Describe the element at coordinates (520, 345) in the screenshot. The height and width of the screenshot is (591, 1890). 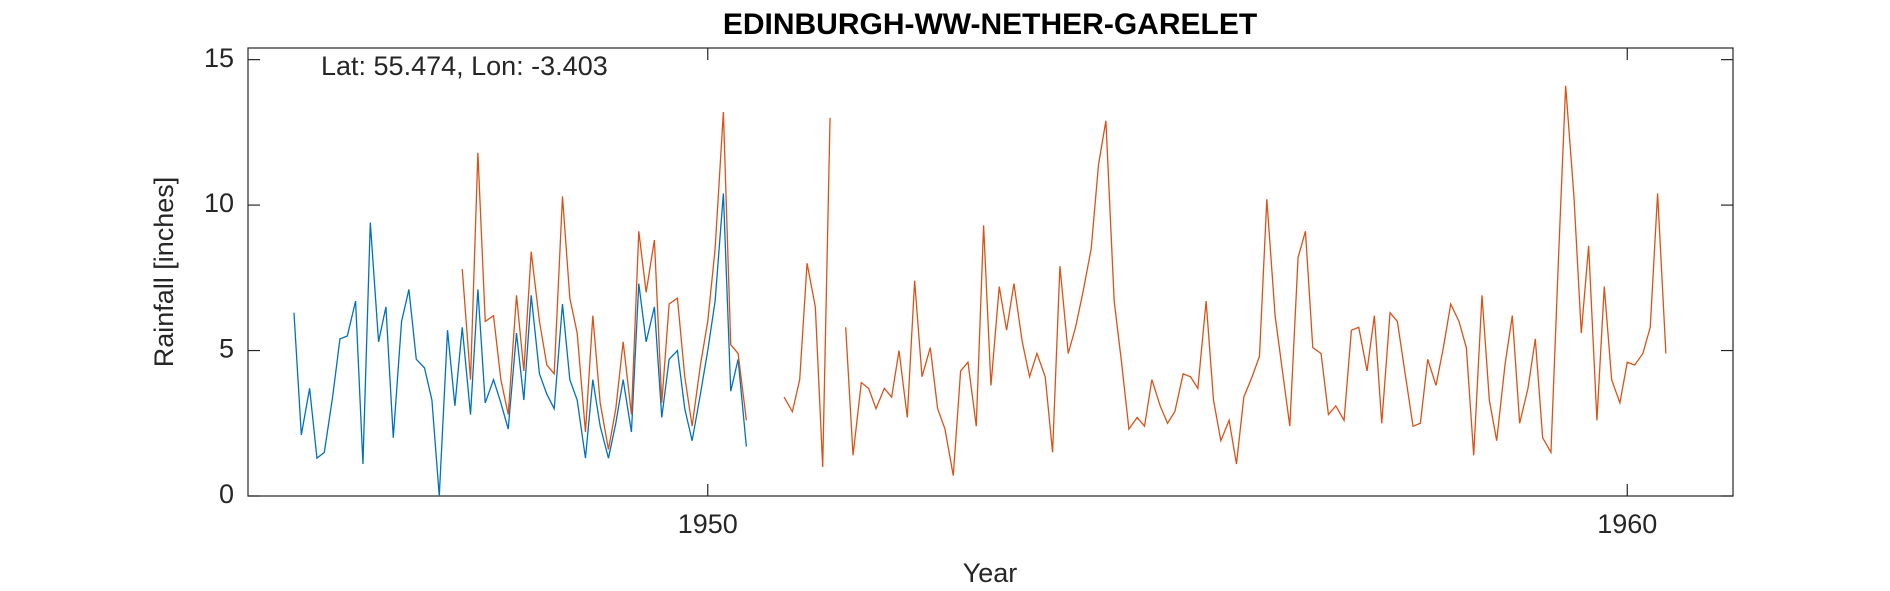
I see `data-line` at that location.